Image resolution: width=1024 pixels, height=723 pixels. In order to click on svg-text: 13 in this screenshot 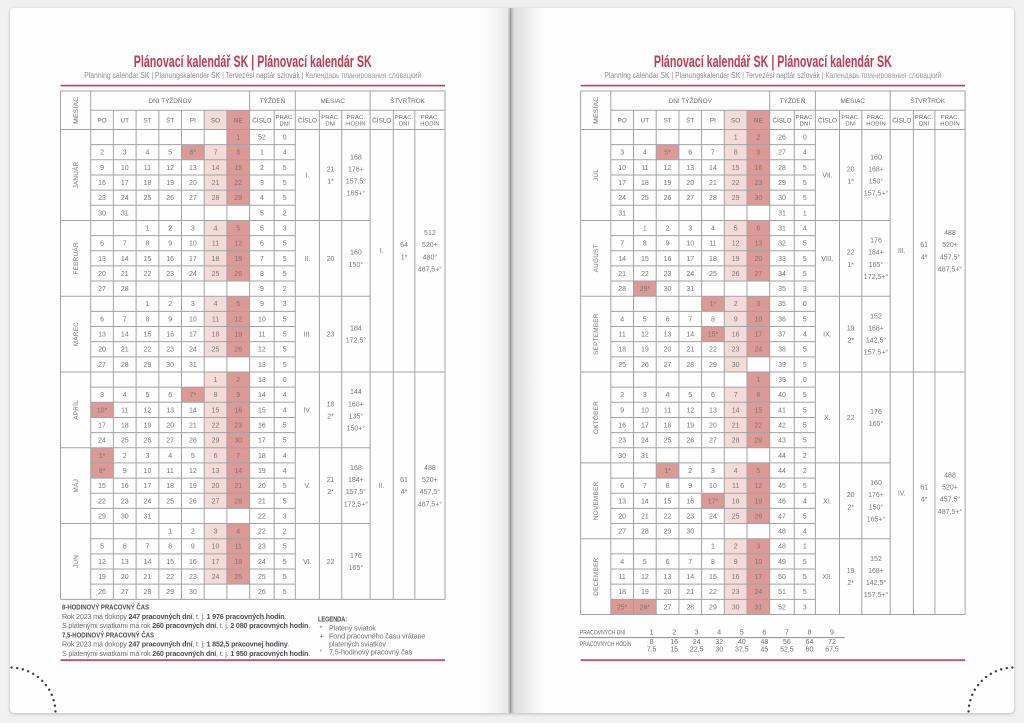, I will do `click(262, 365)`.